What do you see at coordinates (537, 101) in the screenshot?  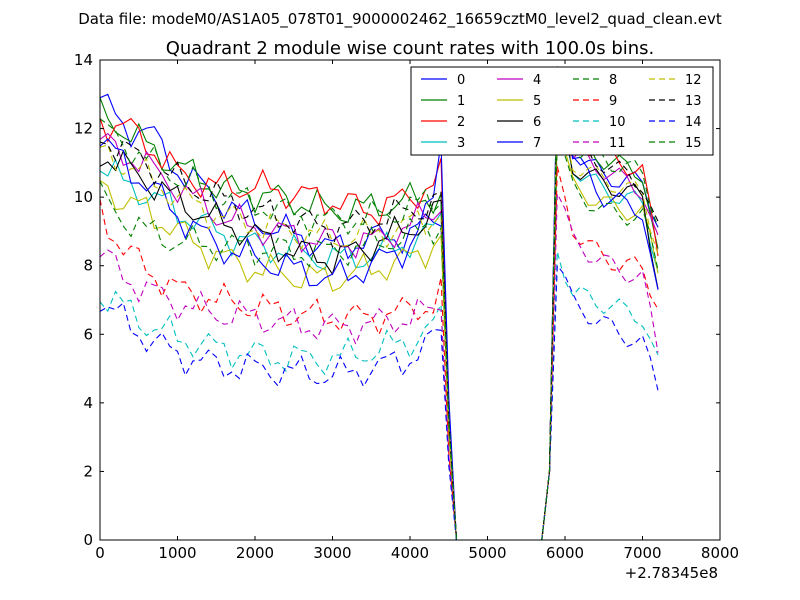 I see `legend-label-5: 5` at bounding box center [537, 101].